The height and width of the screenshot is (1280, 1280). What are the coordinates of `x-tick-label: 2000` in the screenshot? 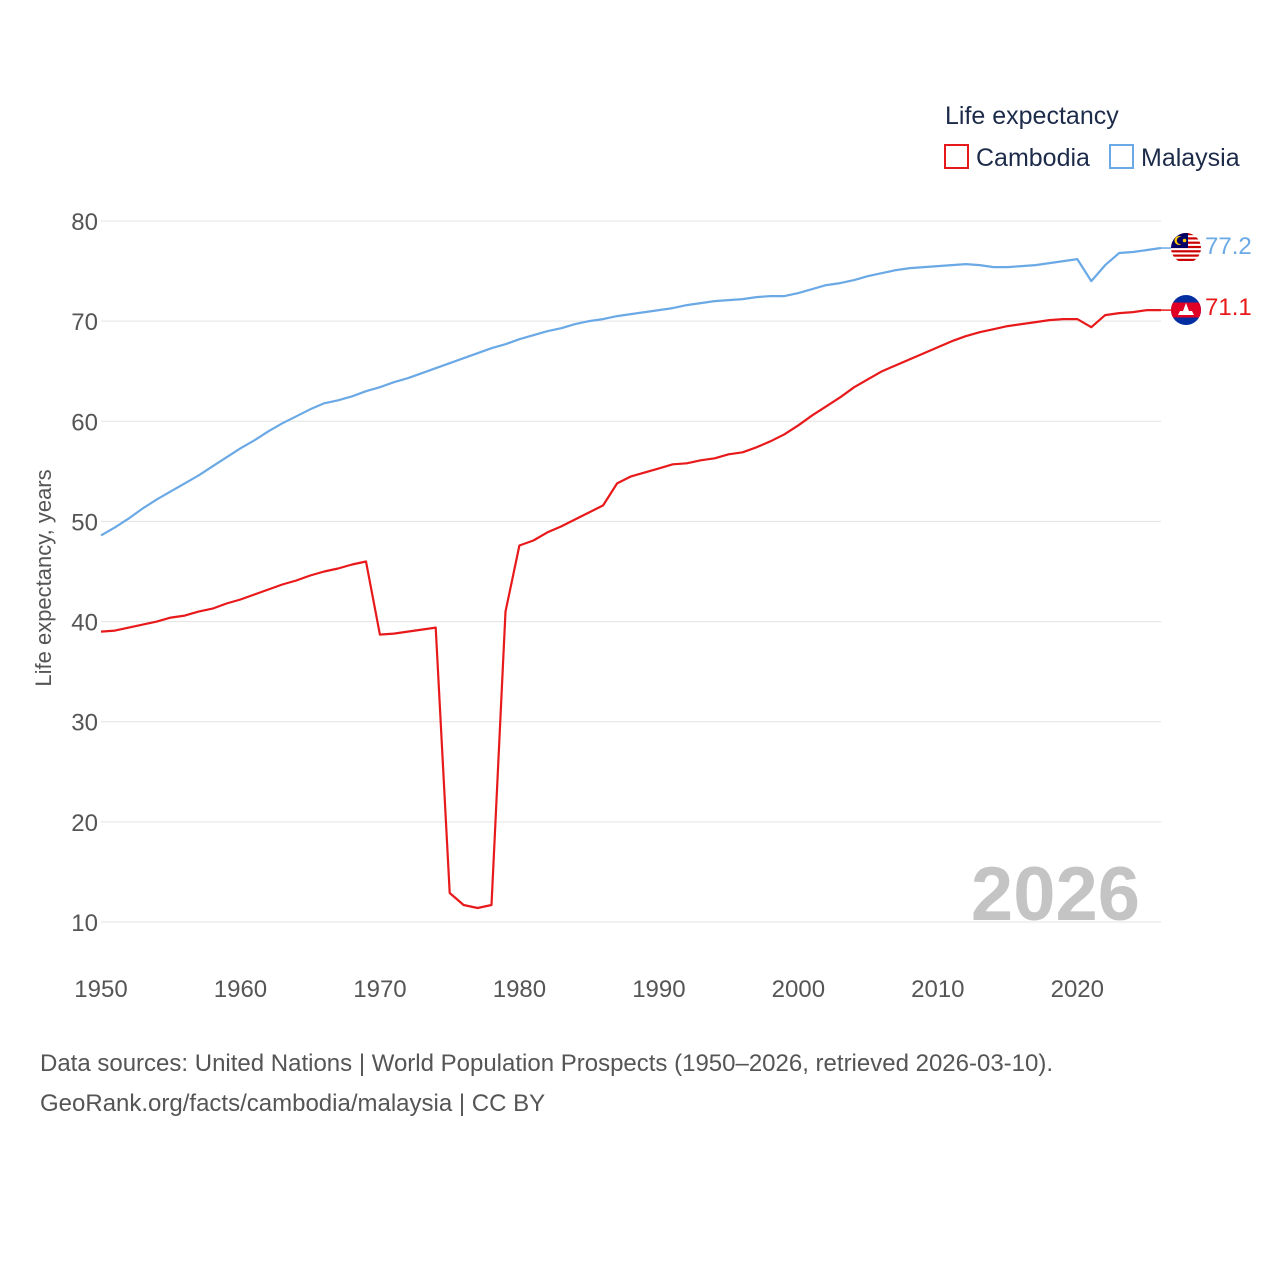 It's located at (798, 989).